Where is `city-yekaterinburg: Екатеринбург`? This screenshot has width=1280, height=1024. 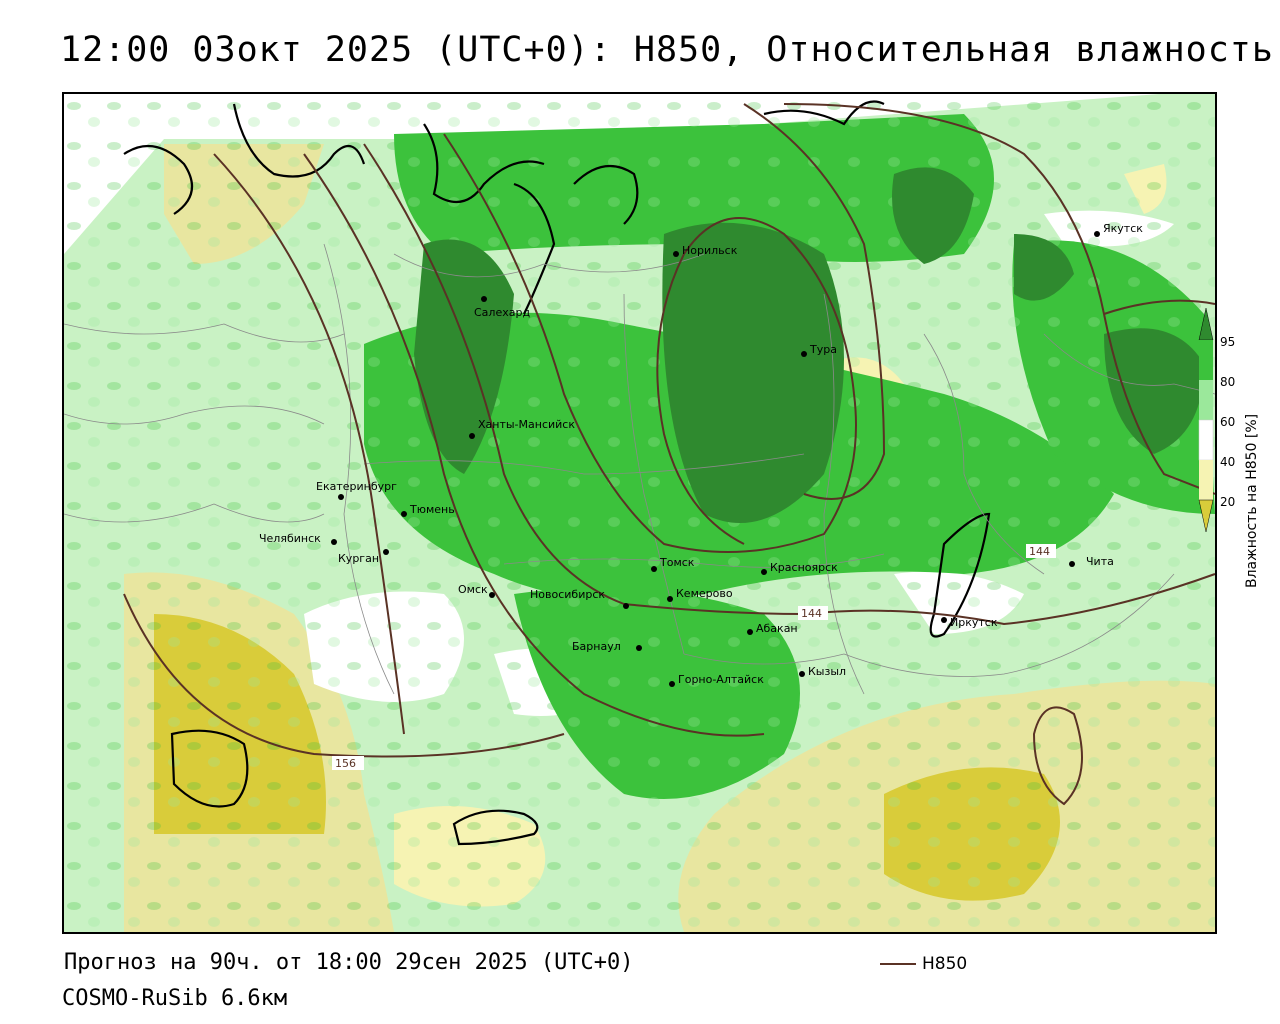 city-yekaterinburg: Екатеринбург is located at coordinates (356, 490).